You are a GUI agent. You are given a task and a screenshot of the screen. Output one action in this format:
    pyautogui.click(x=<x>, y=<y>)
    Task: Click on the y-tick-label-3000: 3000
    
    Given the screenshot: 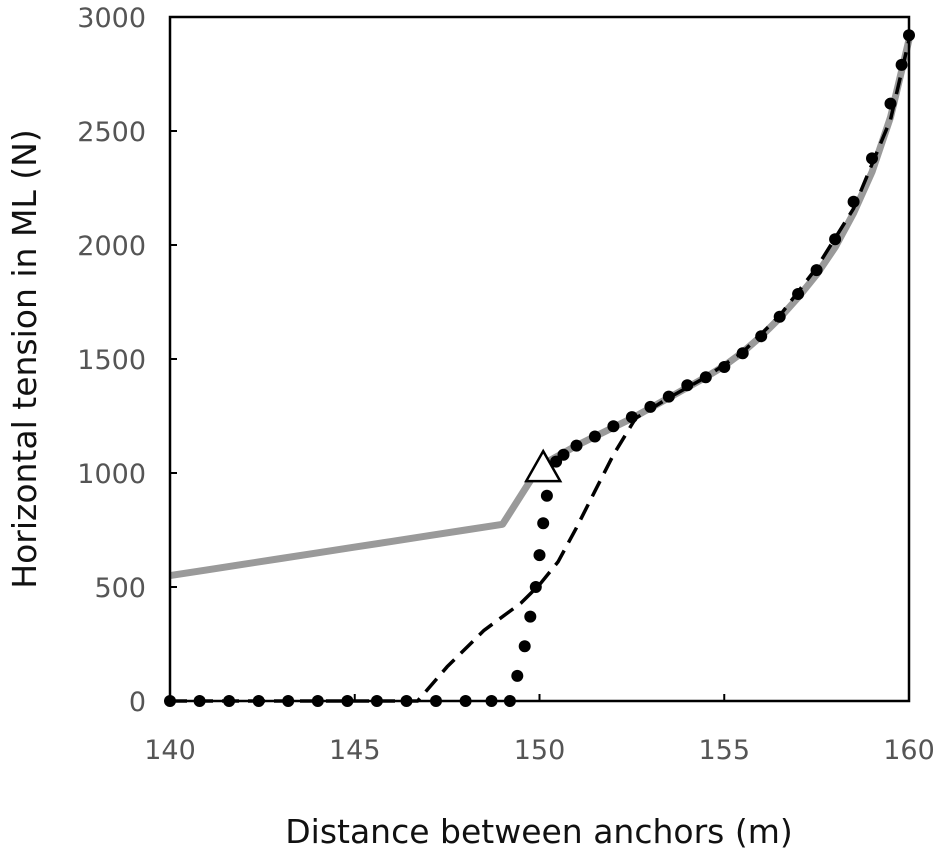 What is the action you would take?
    pyautogui.click(x=111, y=18)
    